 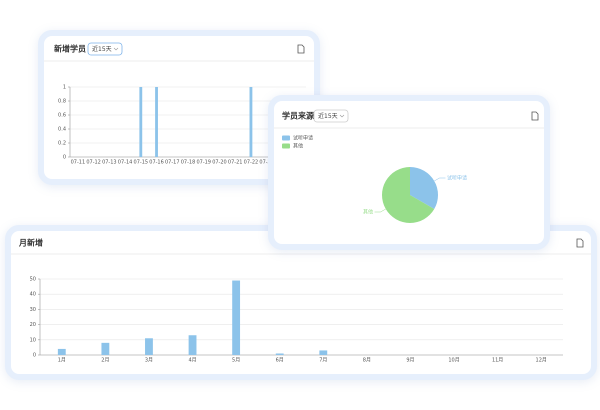 What do you see at coordinates (70, 49) in the screenshot?
I see `chart-title: 新增学员` at bounding box center [70, 49].